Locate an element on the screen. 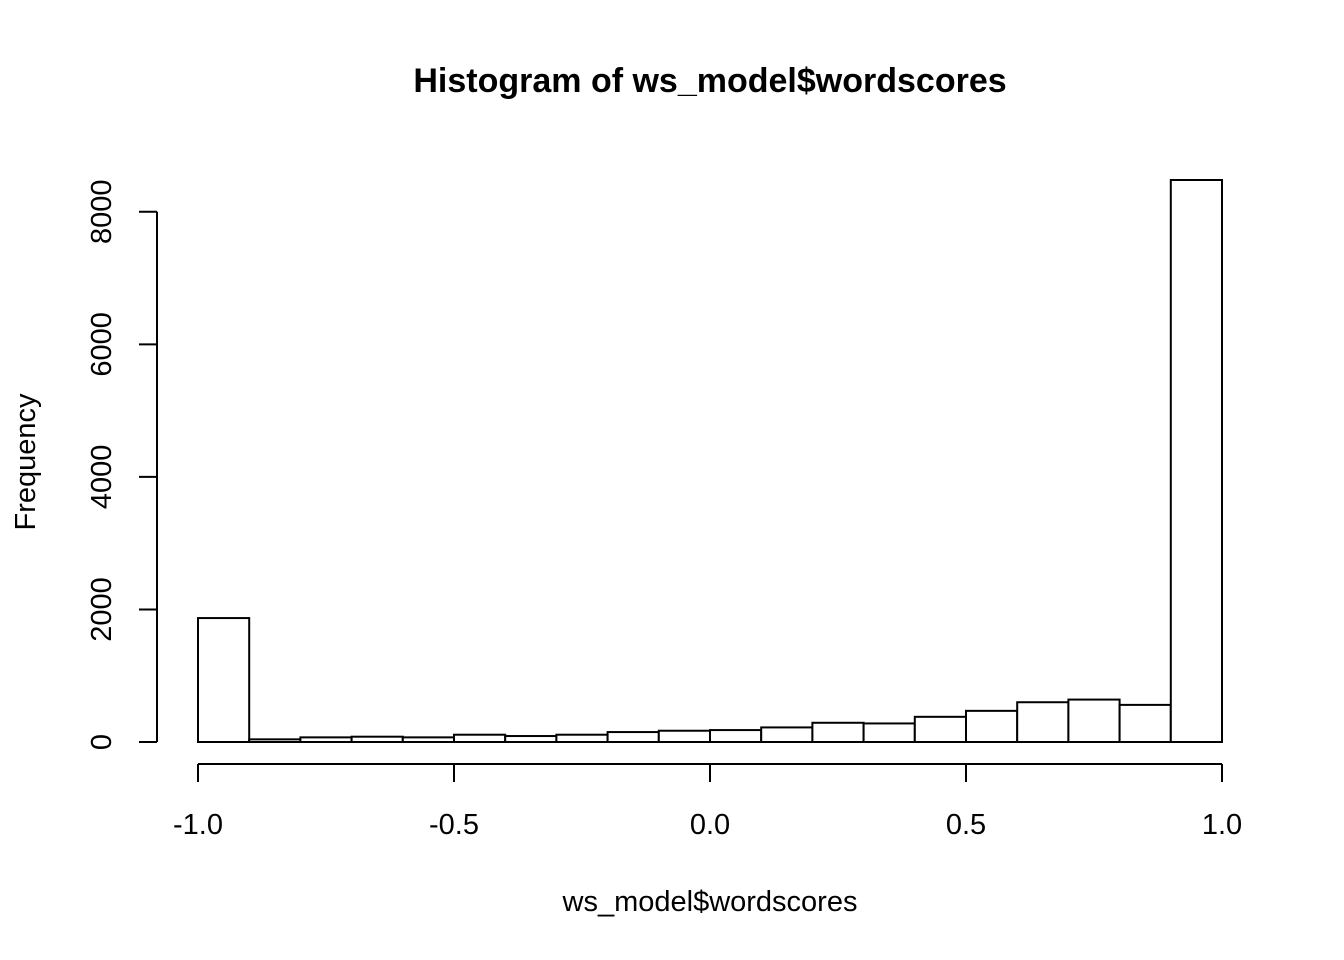  y-tick-label: 6000 is located at coordinates (102, 344).